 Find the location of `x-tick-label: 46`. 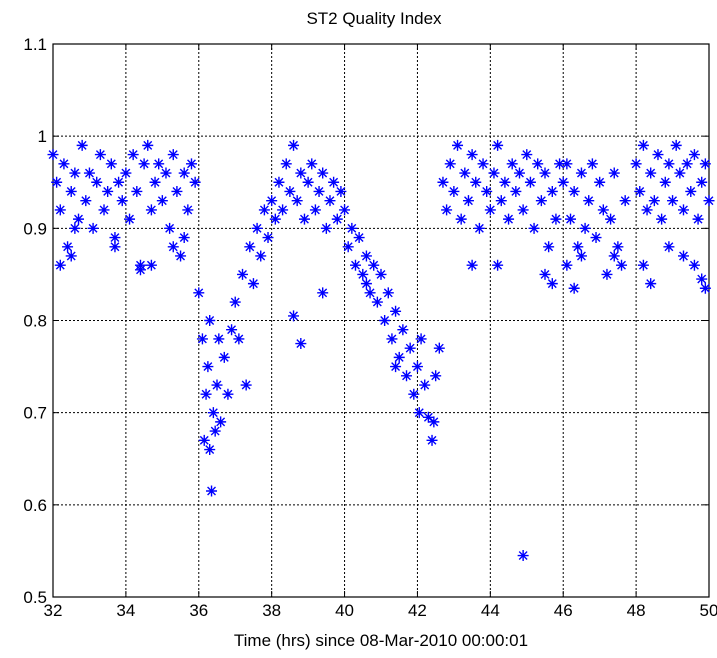

x-tick-label: 46 is located at coordinates (563, 610).